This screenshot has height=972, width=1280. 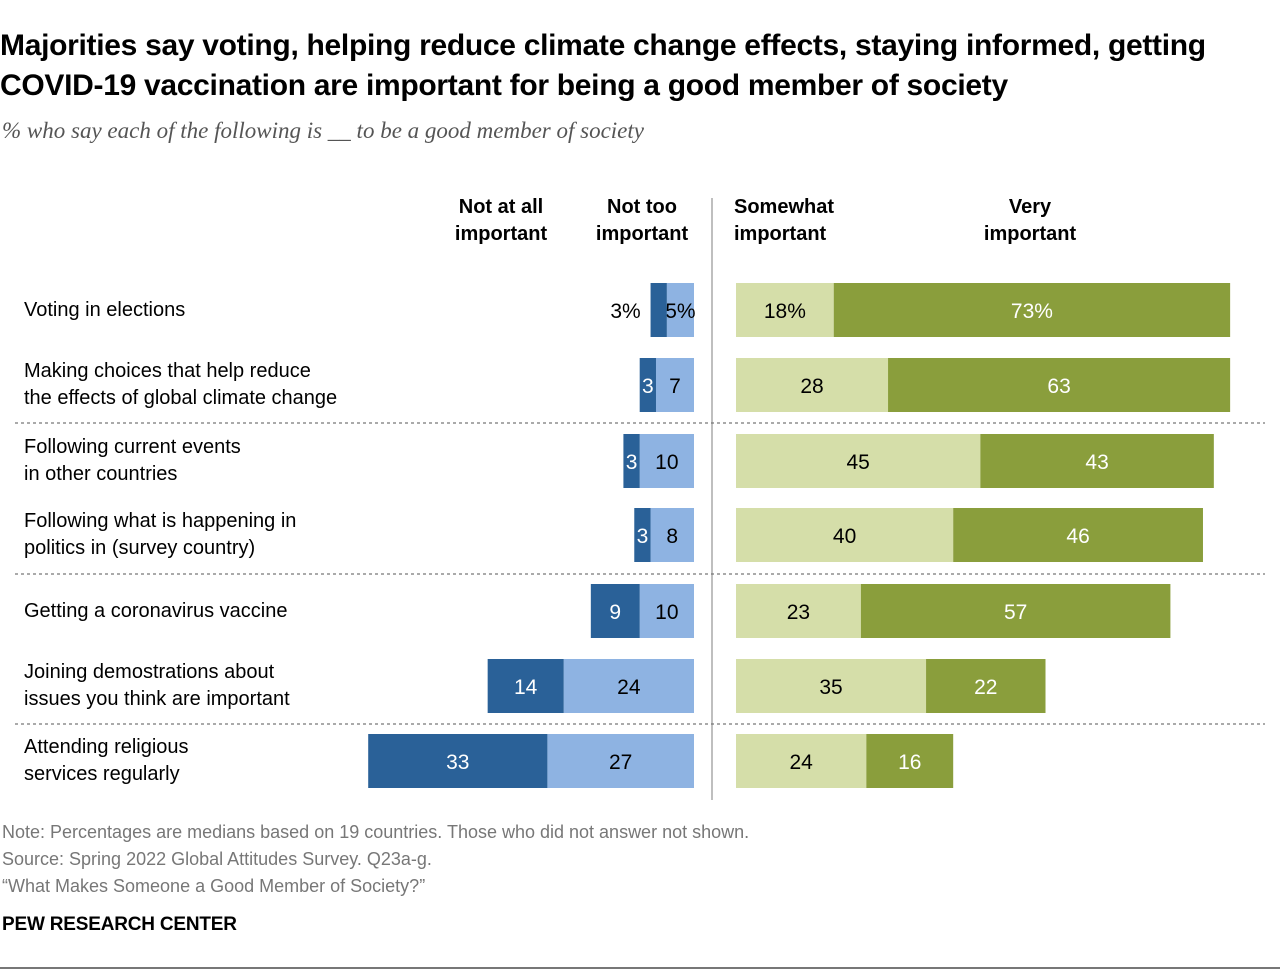 I want to click on data-label: 57, so click(x=1015, y=612).